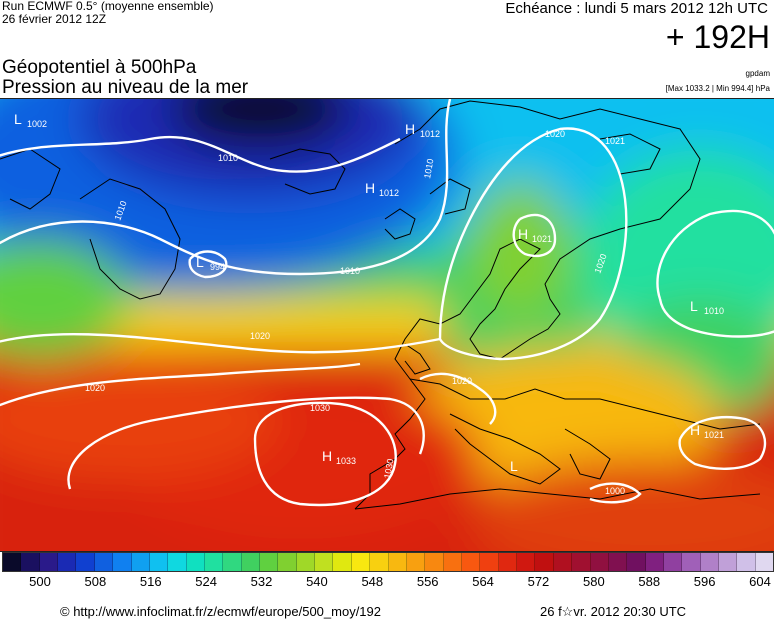  Describe the element at coordinates (717, 88) in the screenshot. I see `max-min-readout: [Max 1033.2 | Min 994.4] hPa` at that location.